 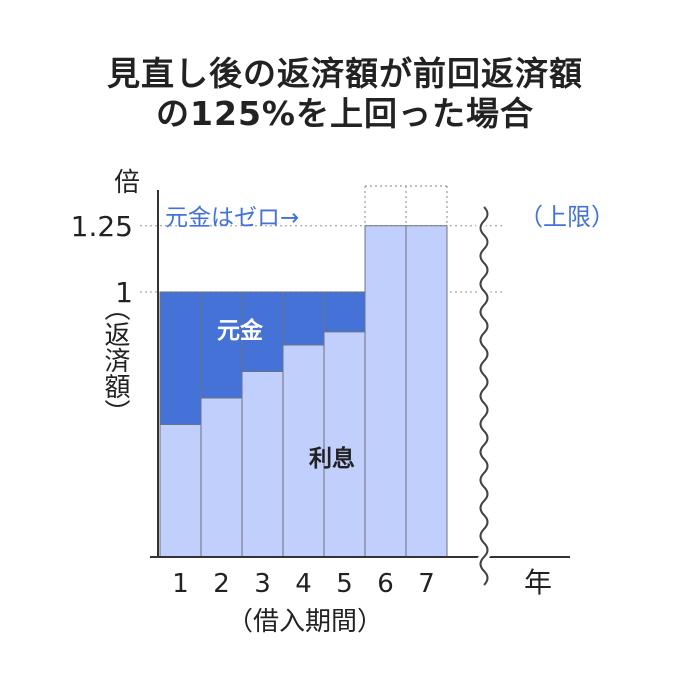 I want to click on x-tick-label-6: 6, so click(x=385, y=584).